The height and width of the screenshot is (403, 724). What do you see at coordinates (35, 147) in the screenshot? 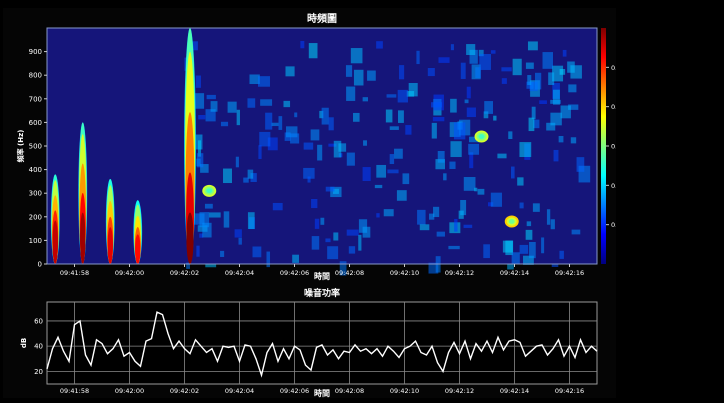
I see `spectrogram-y-tick-label: 500` at bounding box center [35, 147].